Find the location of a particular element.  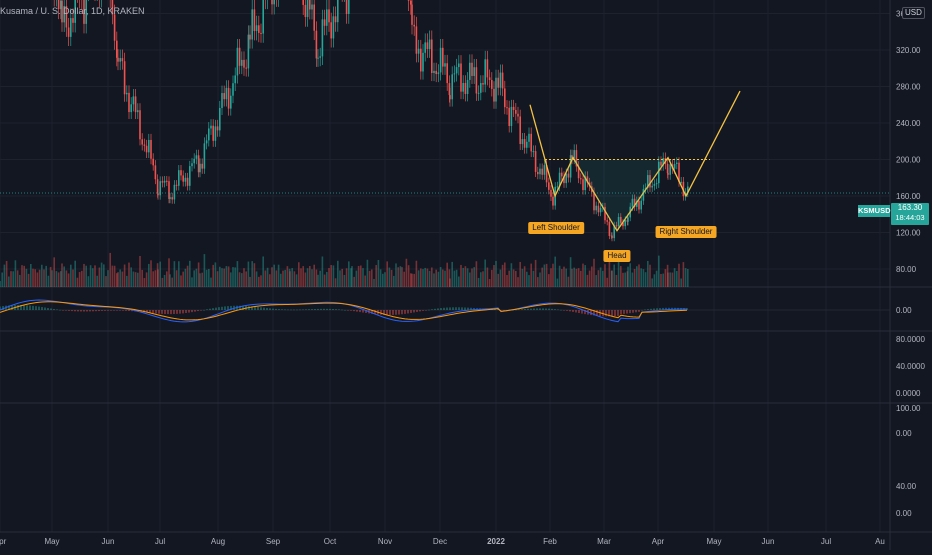

pattern-line is located at coordinates (635, 161).